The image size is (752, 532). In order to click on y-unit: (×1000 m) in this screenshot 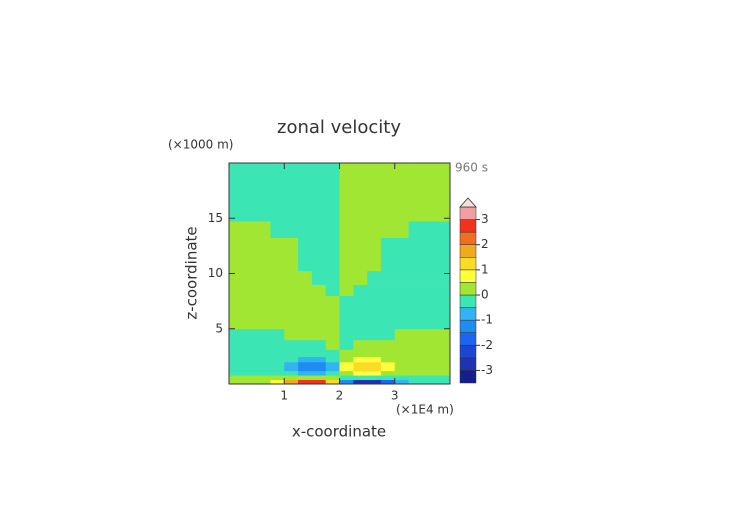, I will do `click(200, 145)`.